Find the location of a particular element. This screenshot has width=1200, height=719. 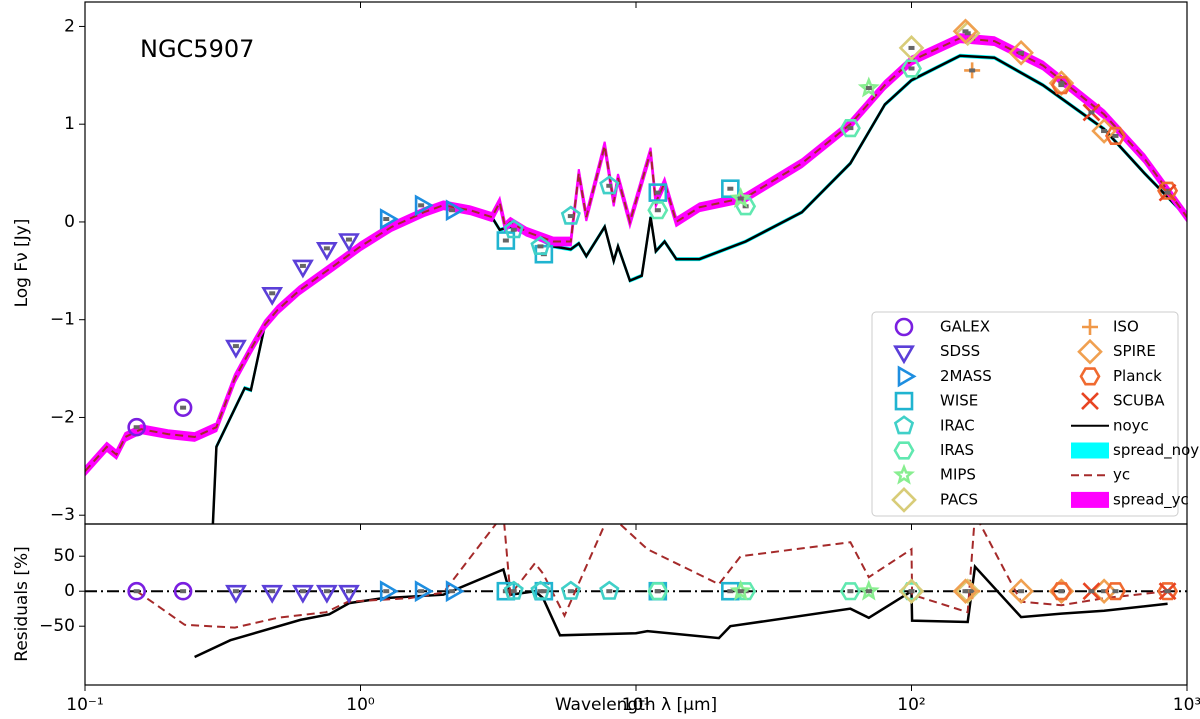

x-axis-label: Wavelength λ [µm] is located at coordinates (636, 705).